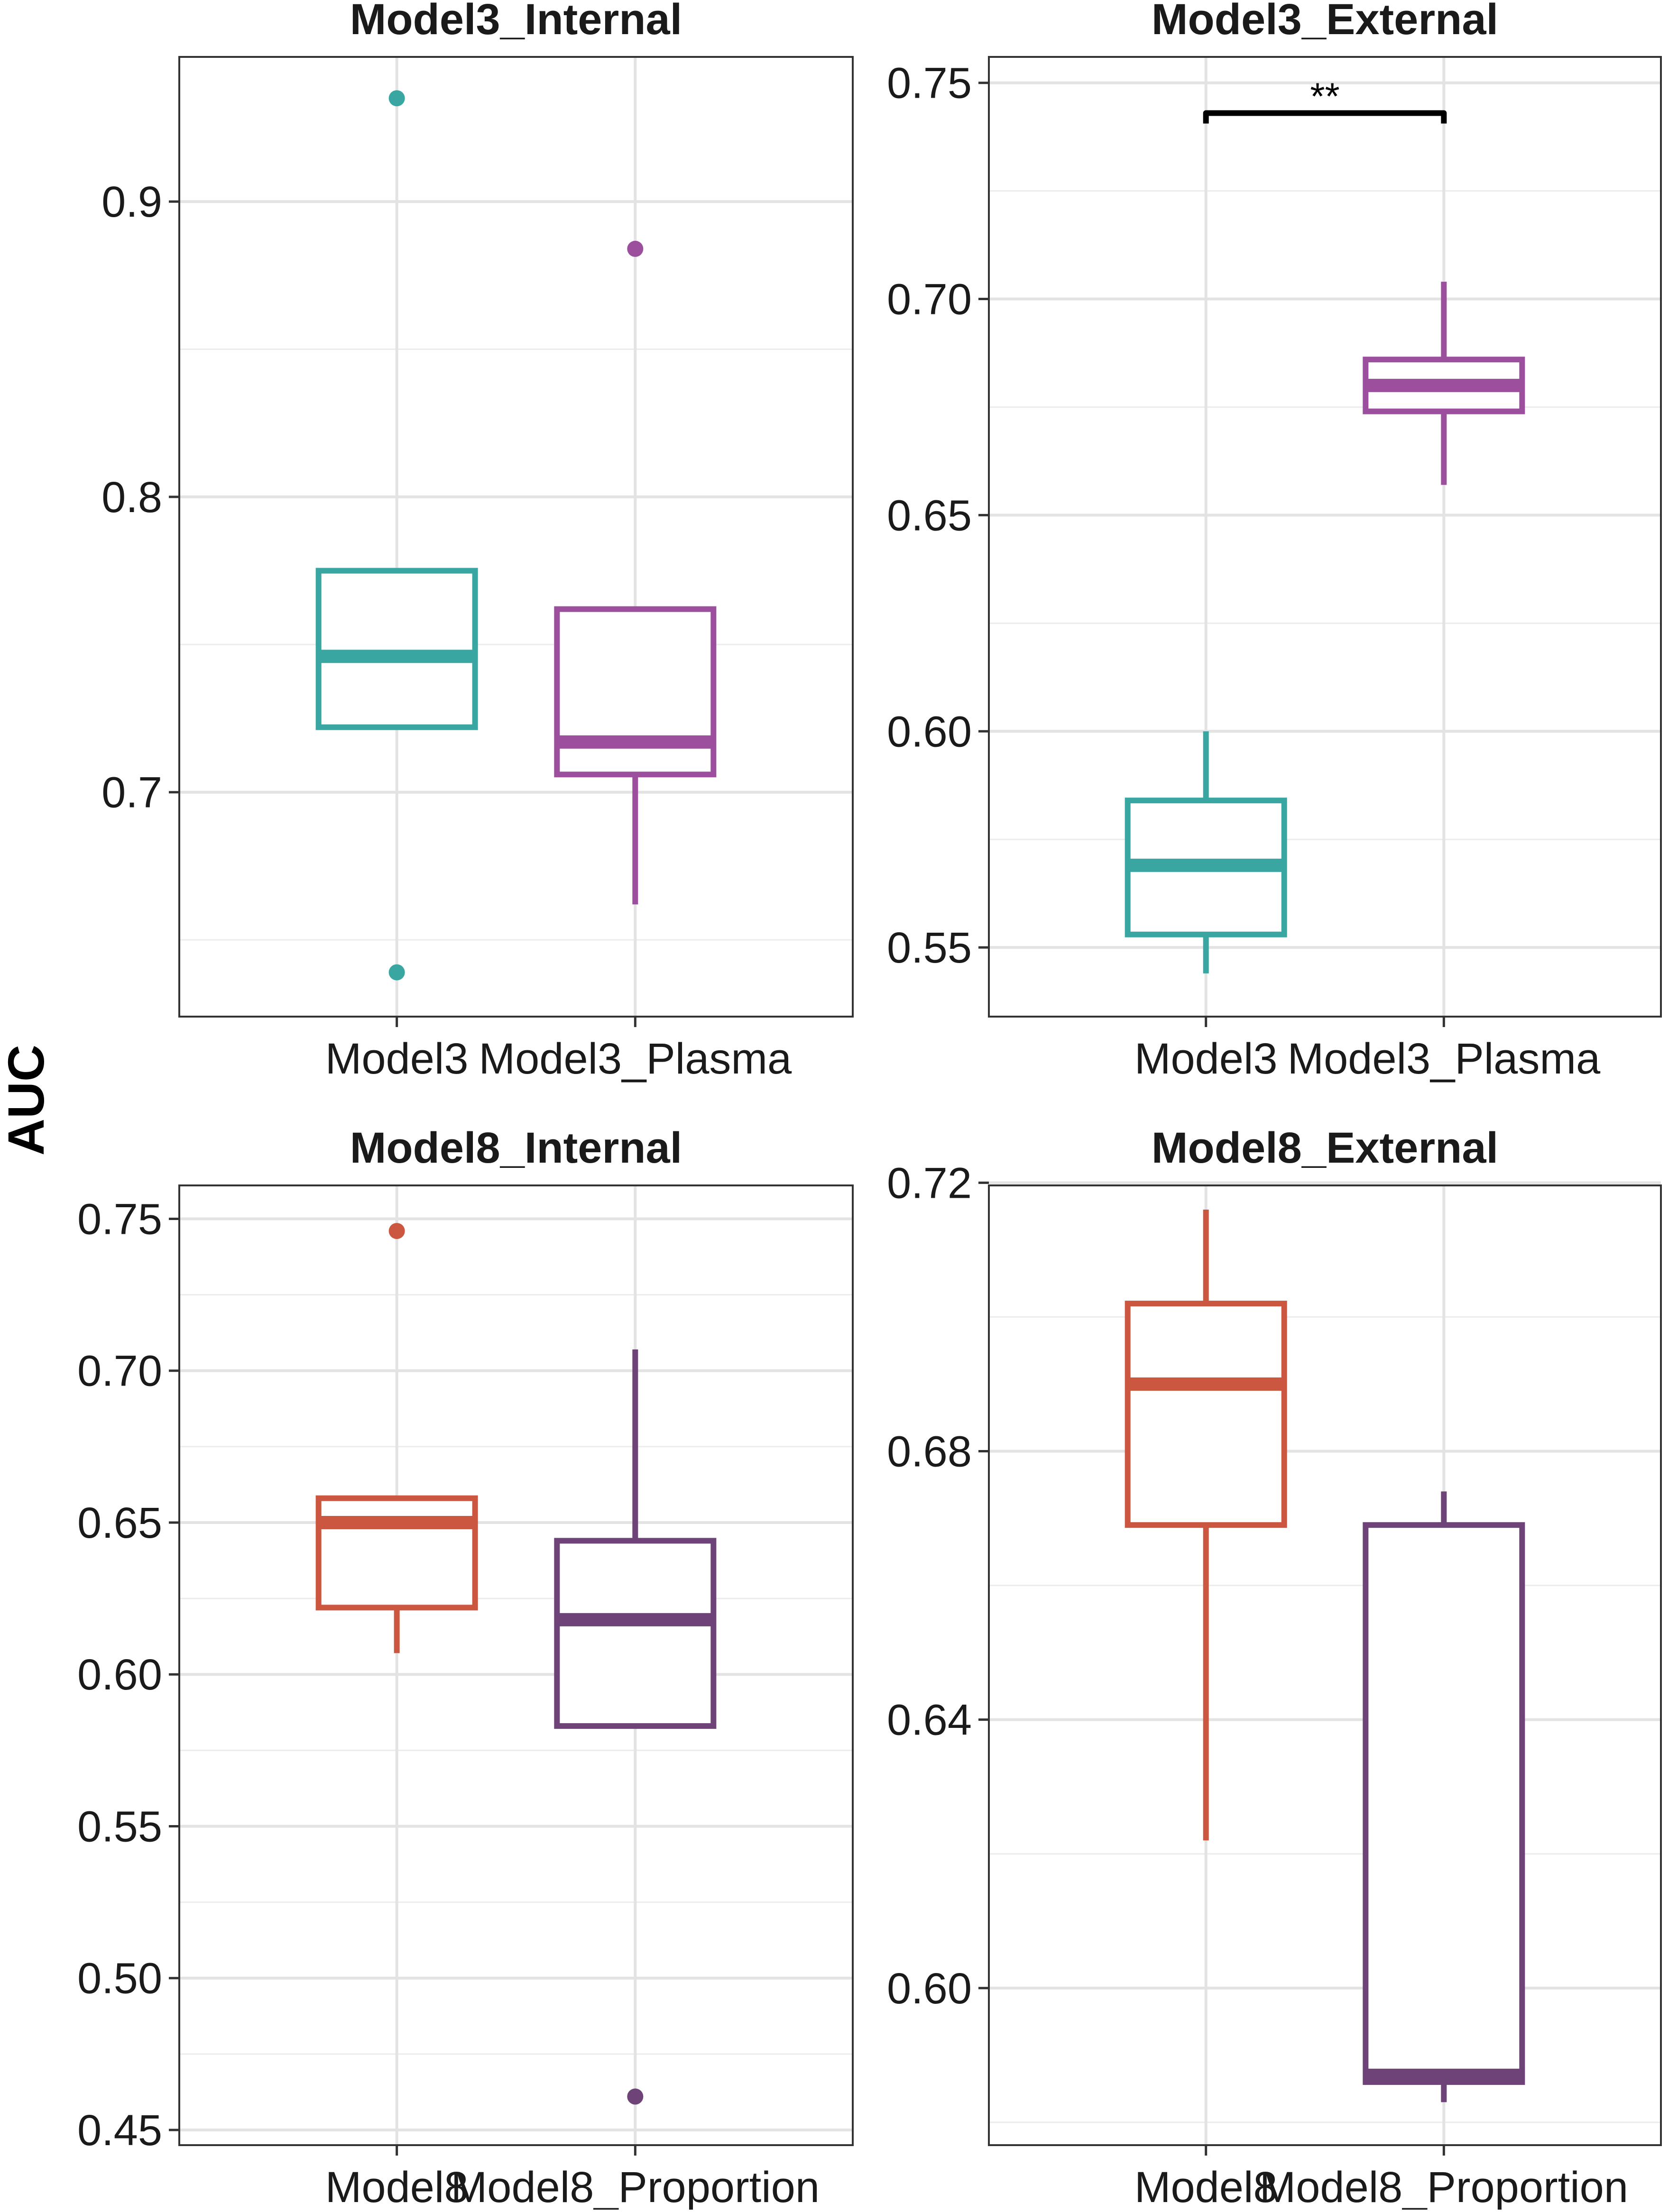  Describe the element at coordinates (131, 202) in the screenshot. I see `y-tick-label: 0.9` at that location.